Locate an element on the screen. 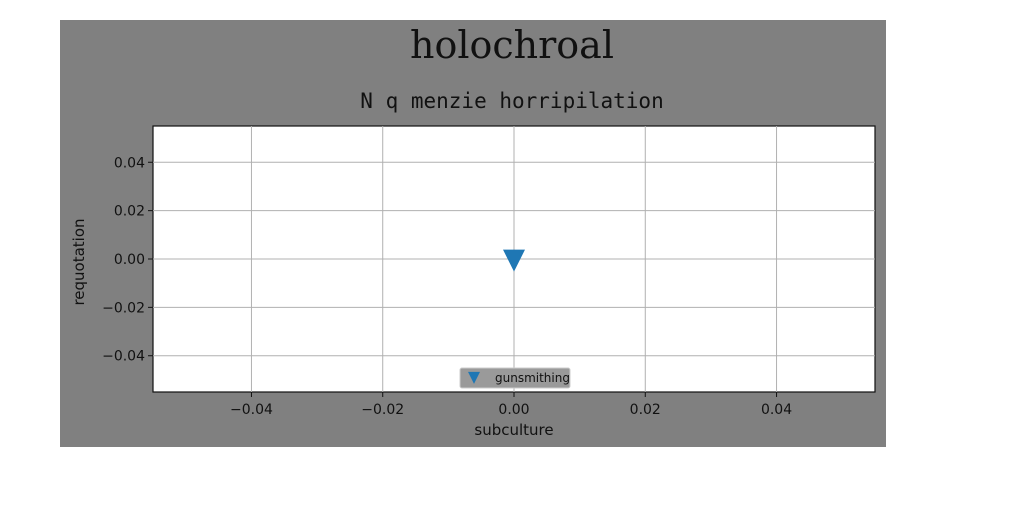  x-tick-label: 0.04 is located at coordinates (776, 410).